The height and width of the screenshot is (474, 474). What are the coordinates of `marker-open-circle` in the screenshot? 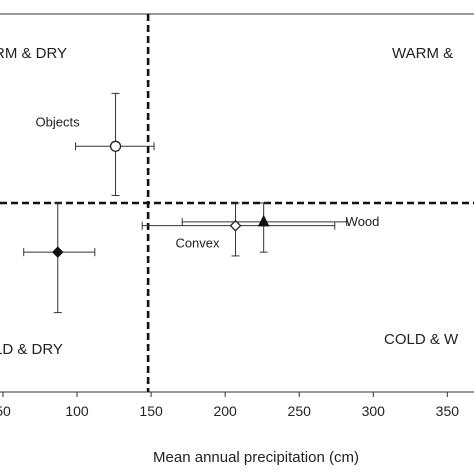 It's located at (115, 146).